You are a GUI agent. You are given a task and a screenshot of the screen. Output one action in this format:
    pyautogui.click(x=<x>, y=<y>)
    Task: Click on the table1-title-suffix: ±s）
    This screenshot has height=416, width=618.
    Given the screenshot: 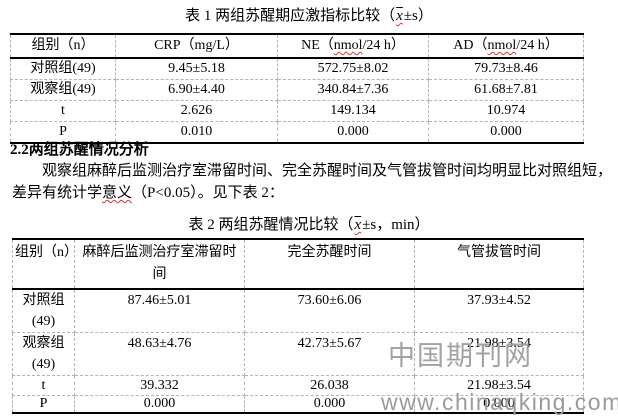 What is the action you would take?
    pyautogui.click(x=418, y=16)
    